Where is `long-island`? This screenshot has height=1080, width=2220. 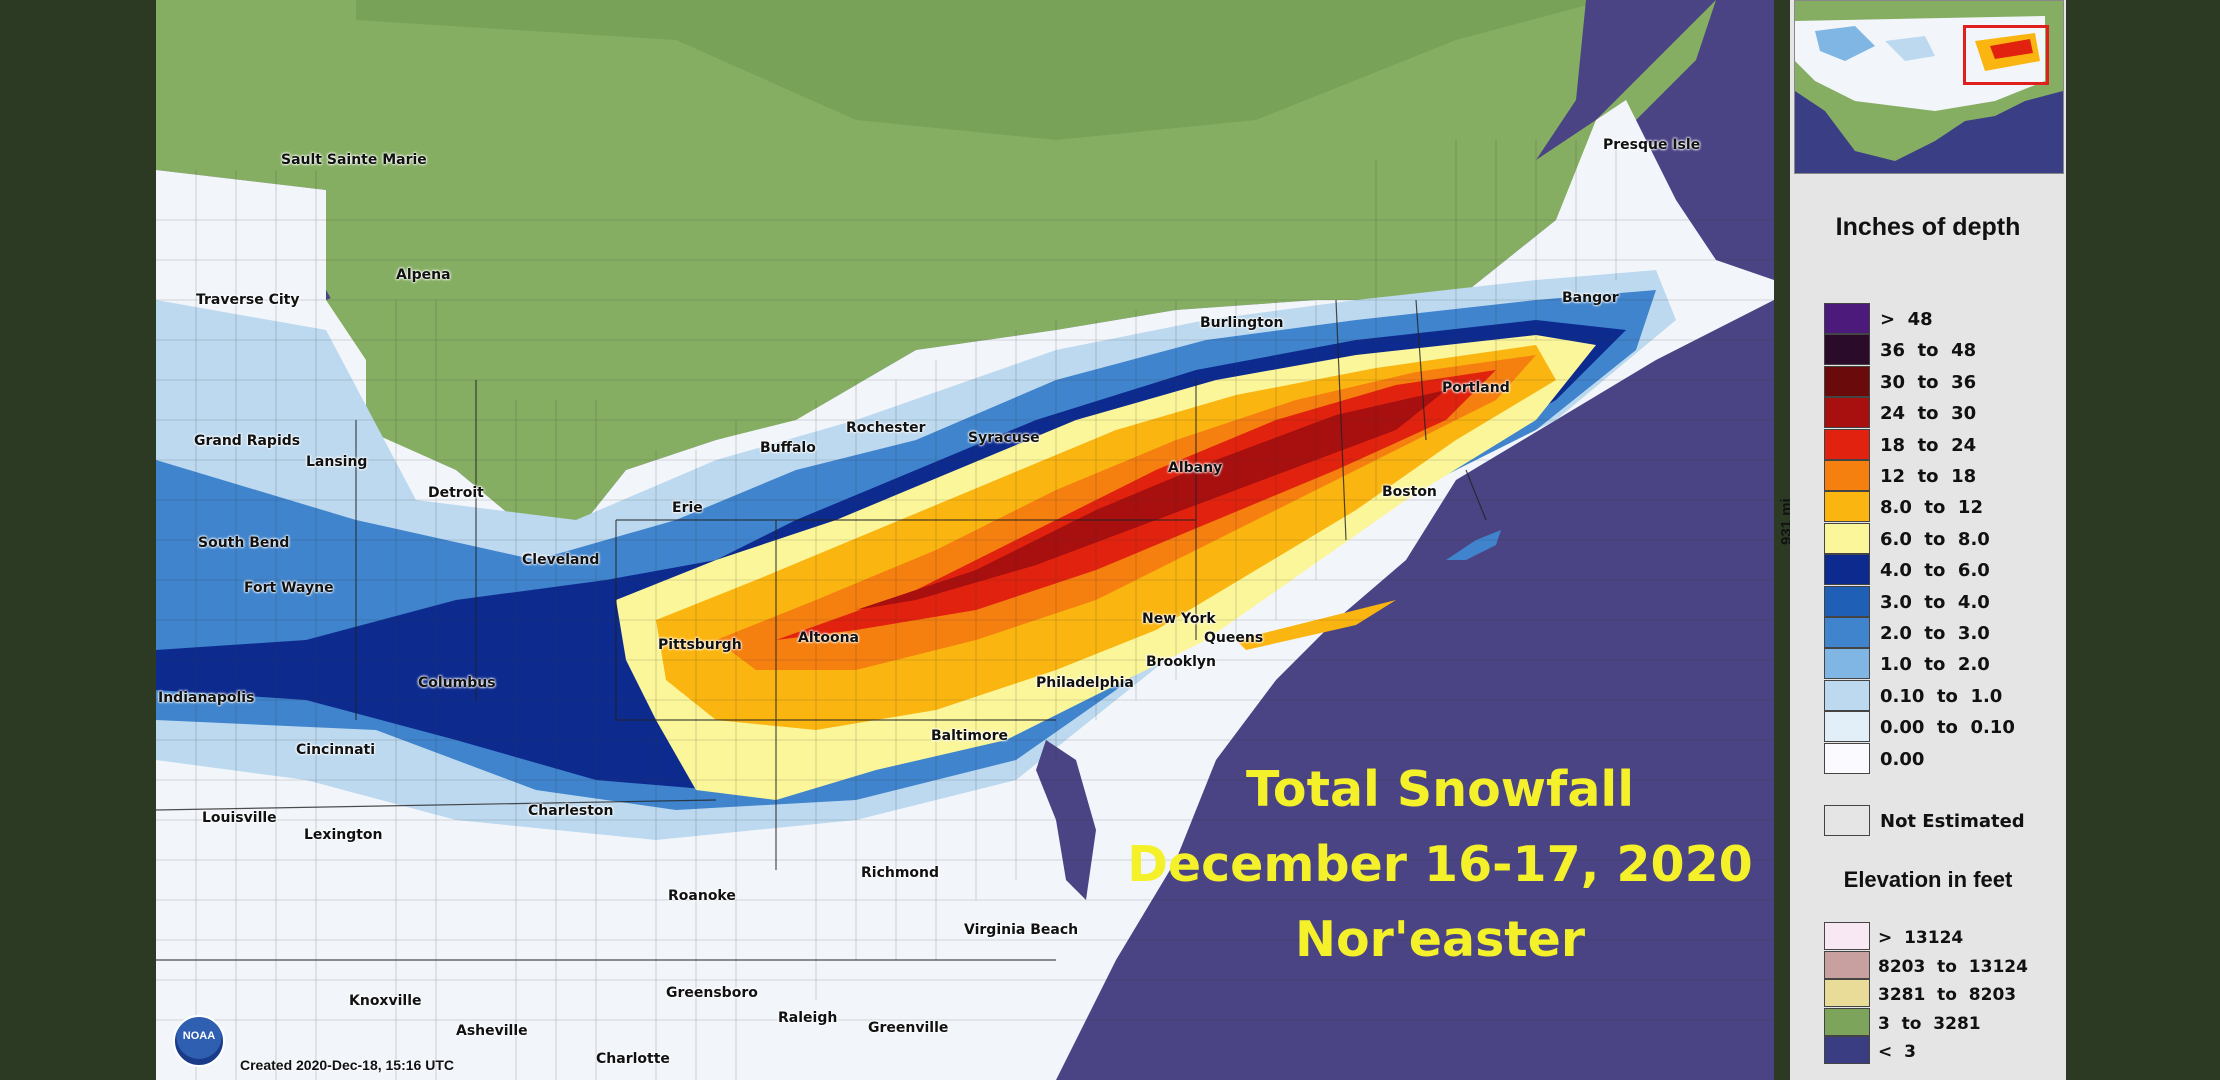 long-island is located at coordinates (1316, 625).